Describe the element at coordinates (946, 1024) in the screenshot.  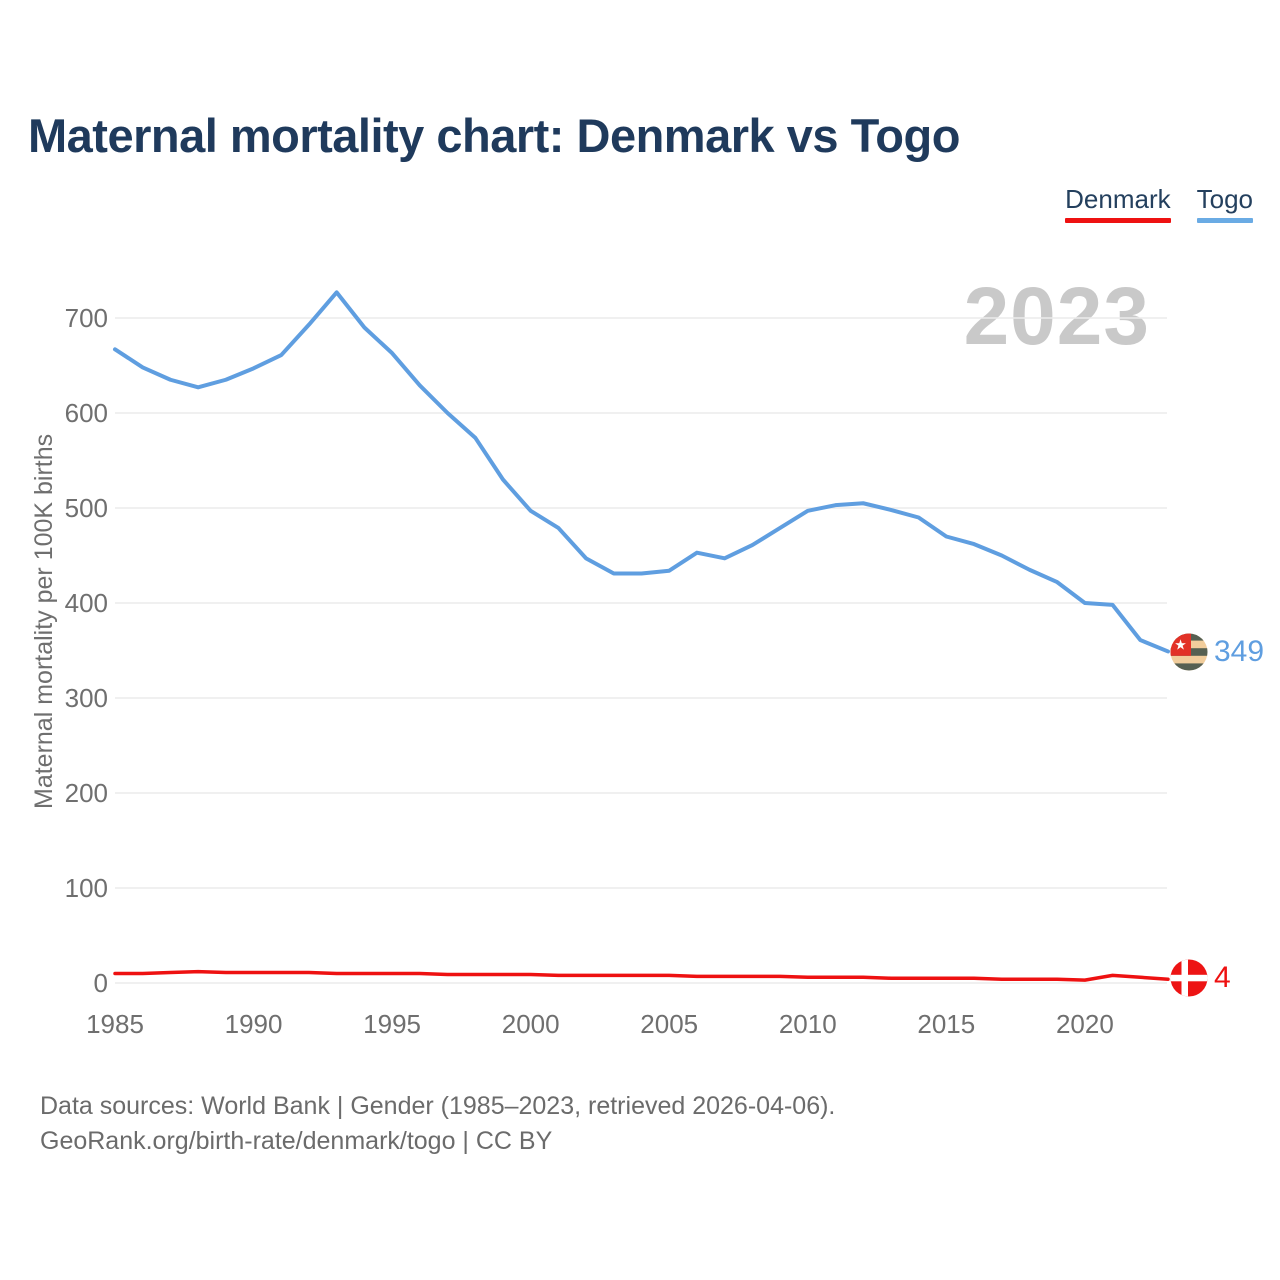
I see `x-tick-label: 2015` at that location.